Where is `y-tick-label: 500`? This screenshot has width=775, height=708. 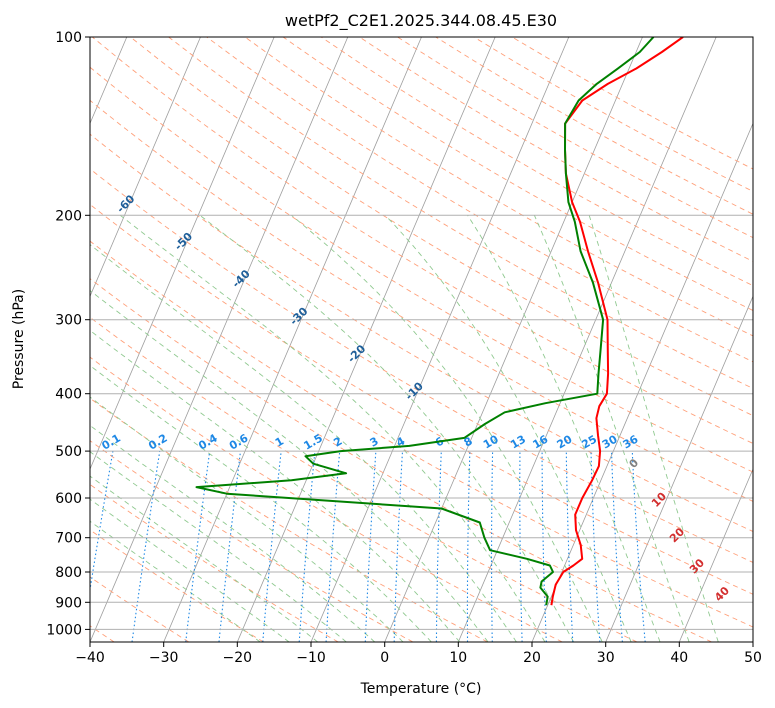
y-tick-label: 500 is located at coordinates (68, 452).